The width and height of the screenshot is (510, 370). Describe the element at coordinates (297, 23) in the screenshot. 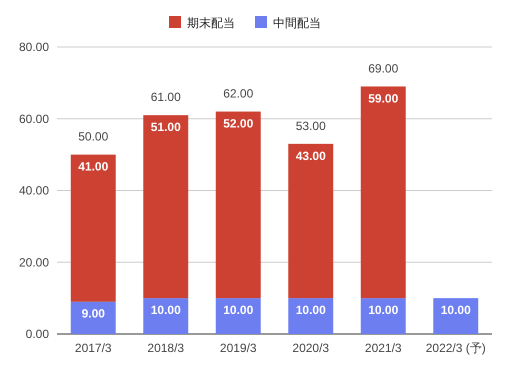

I see `legend-label: 中間配当` at that location.